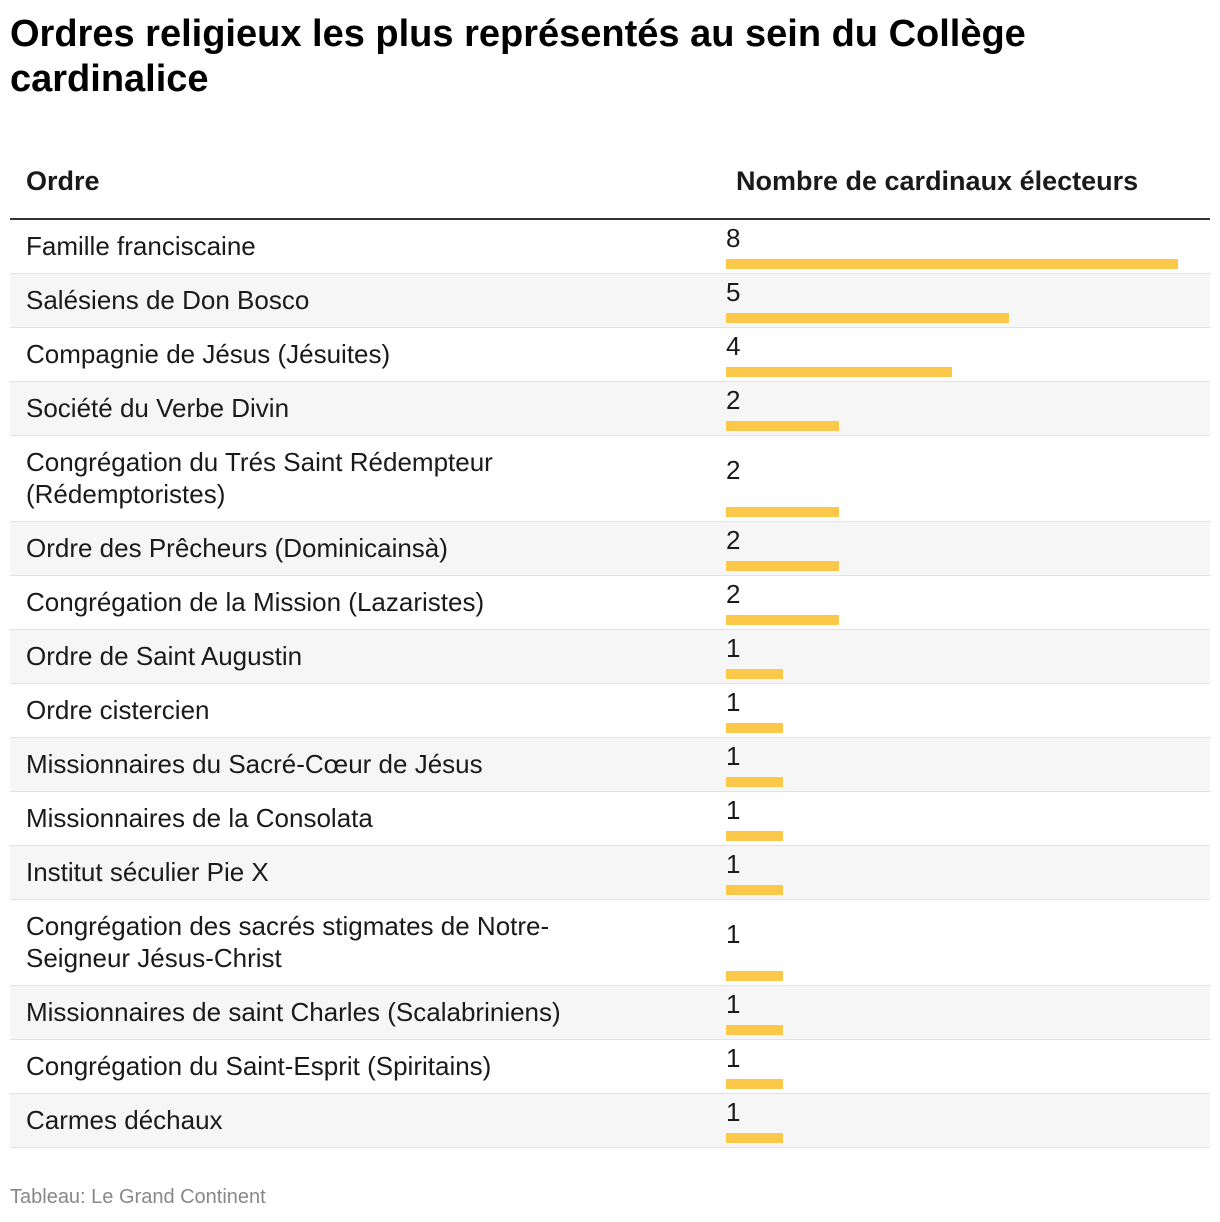 The height and width of the screenshot is (1222, 1220). Describe the element at coordinates (610, 603) in the screenshot. I see `table-row: Congrégation de la Mission (Lazaristes) 2` at that location.